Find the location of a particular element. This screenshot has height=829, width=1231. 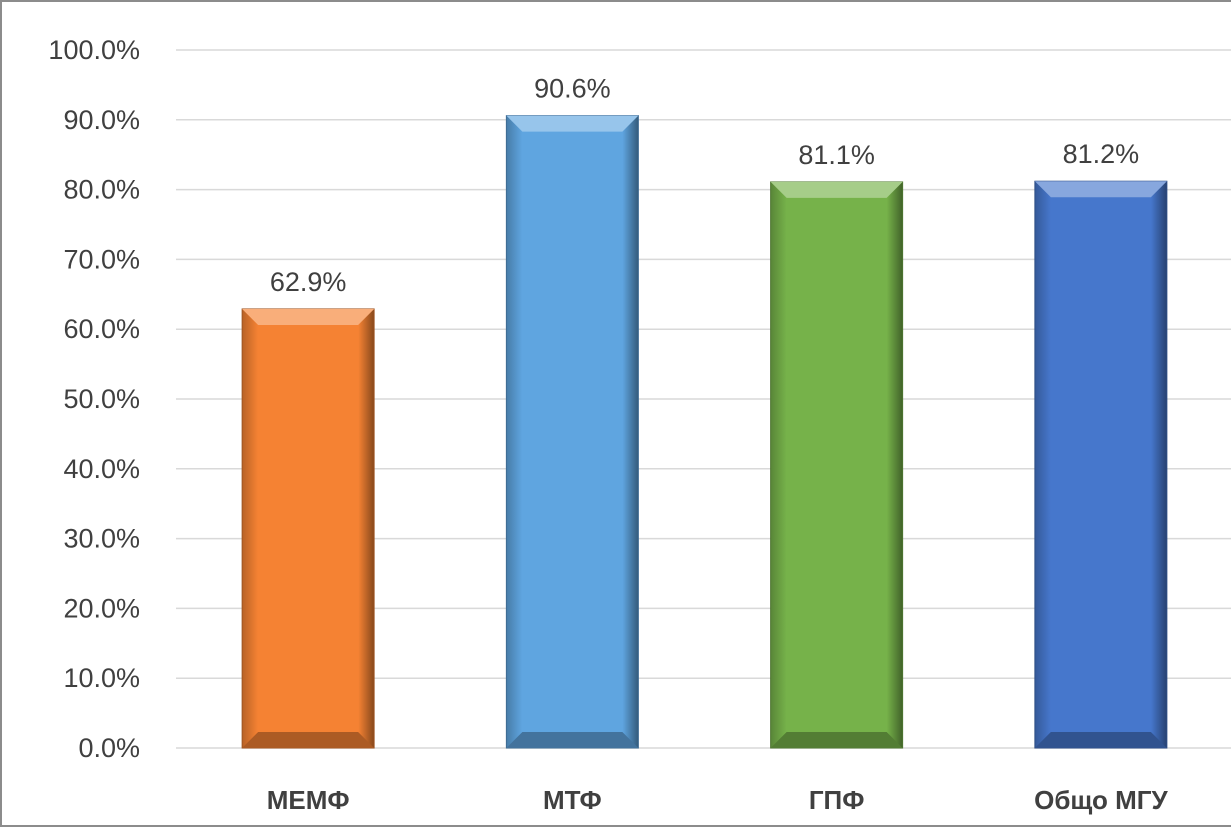

y-tick-label: 20.0% is located at coordinates (101, 608).